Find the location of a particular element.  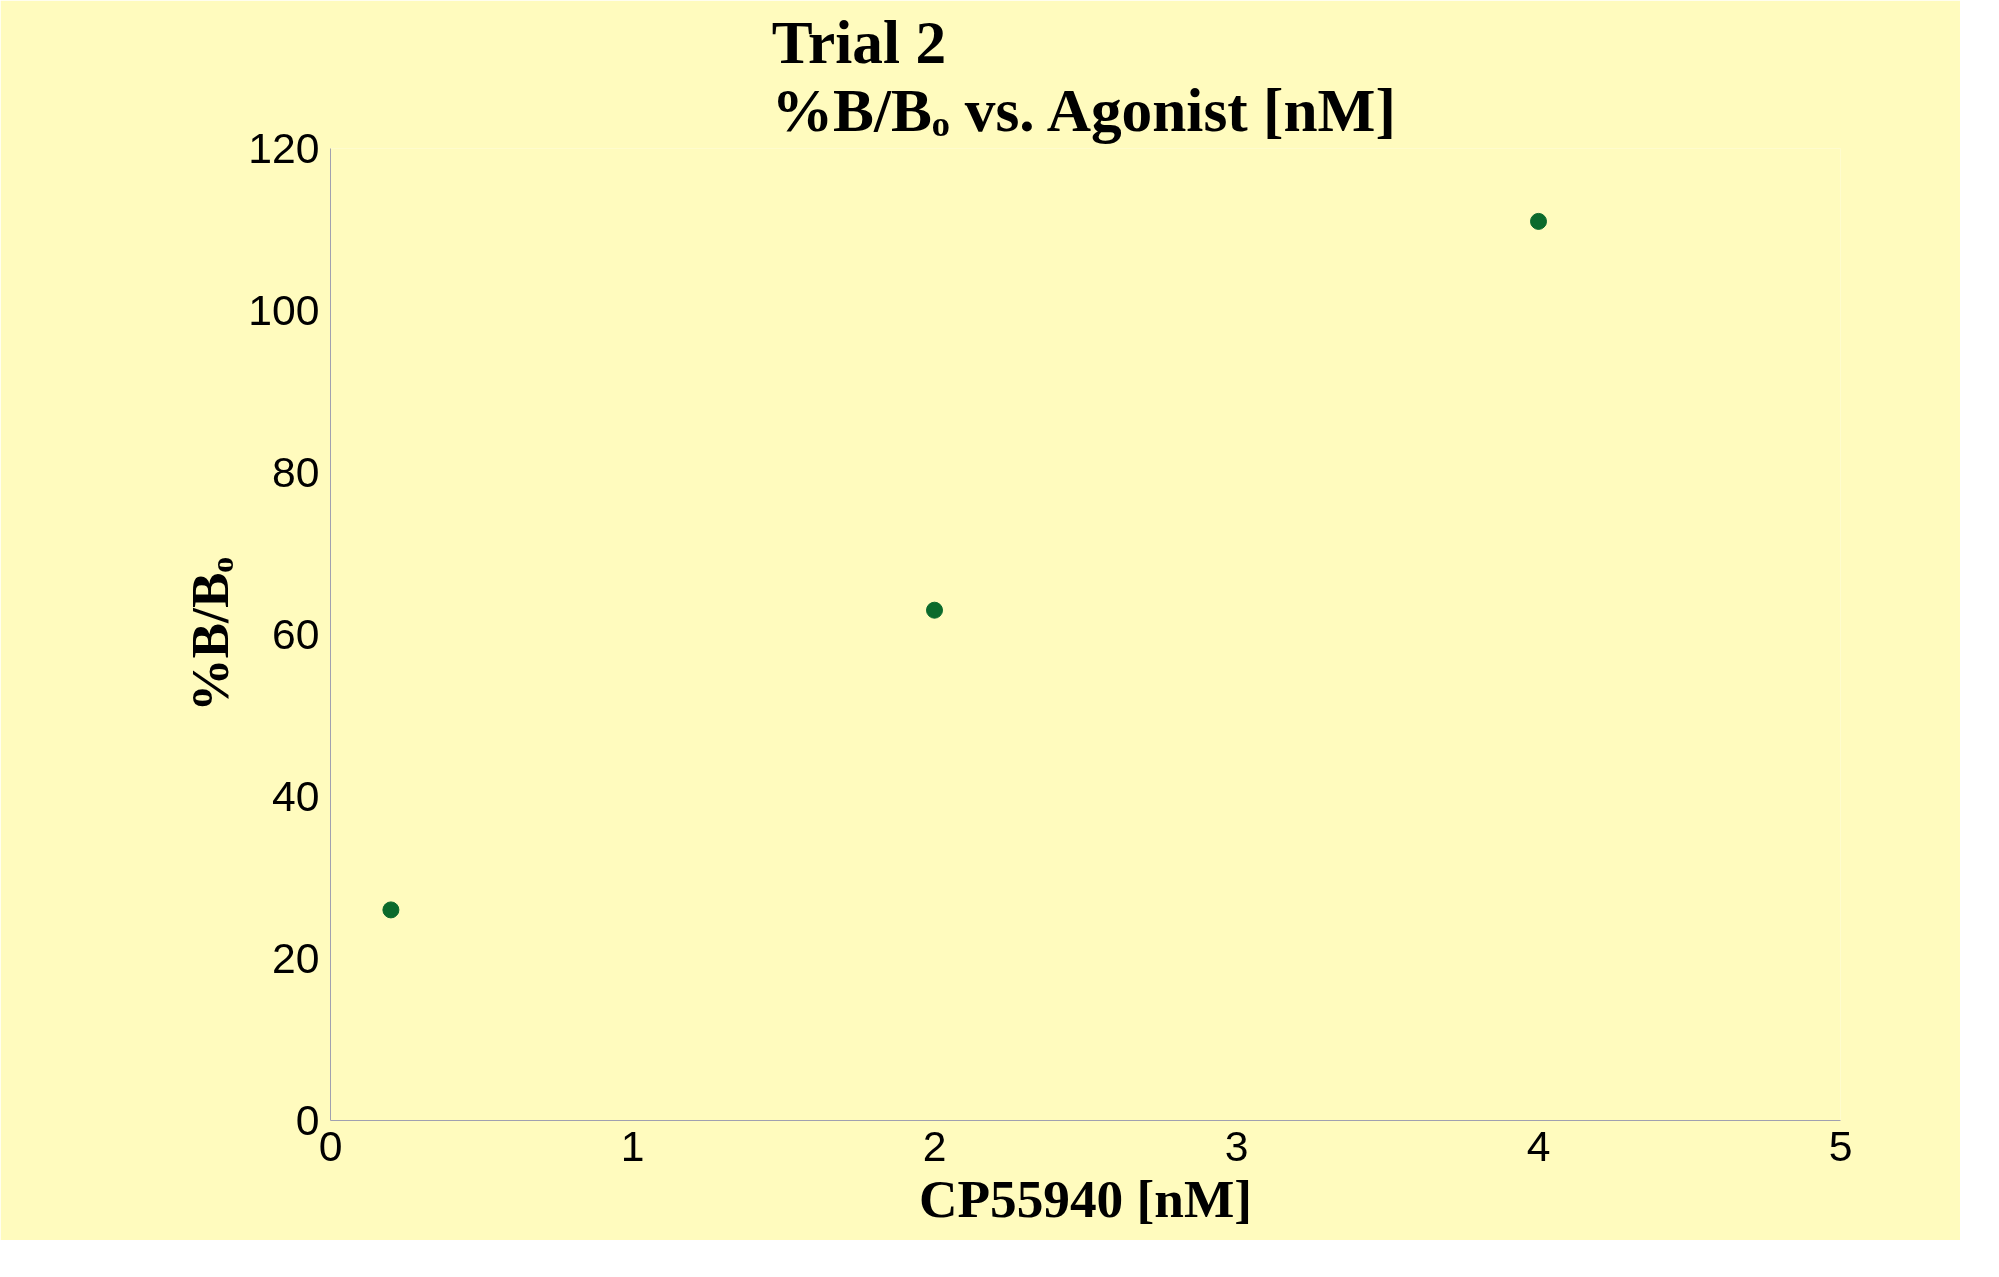

x-tick-label: 3 is located at coordinates (1236, 1145).